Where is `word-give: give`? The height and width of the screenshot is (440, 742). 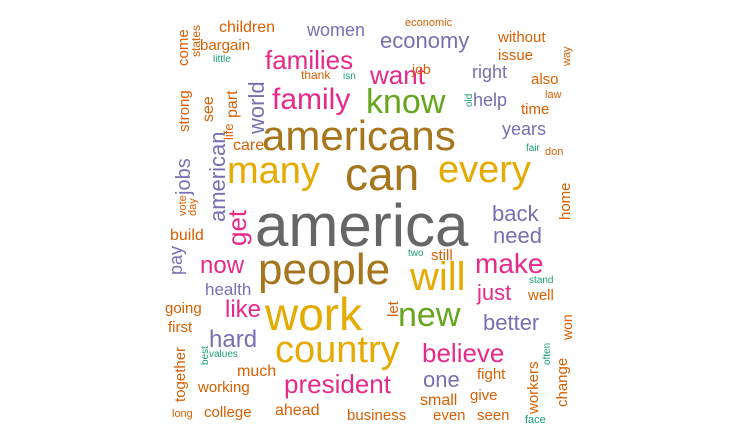
word-give: give is located at coordinates (484, 395).